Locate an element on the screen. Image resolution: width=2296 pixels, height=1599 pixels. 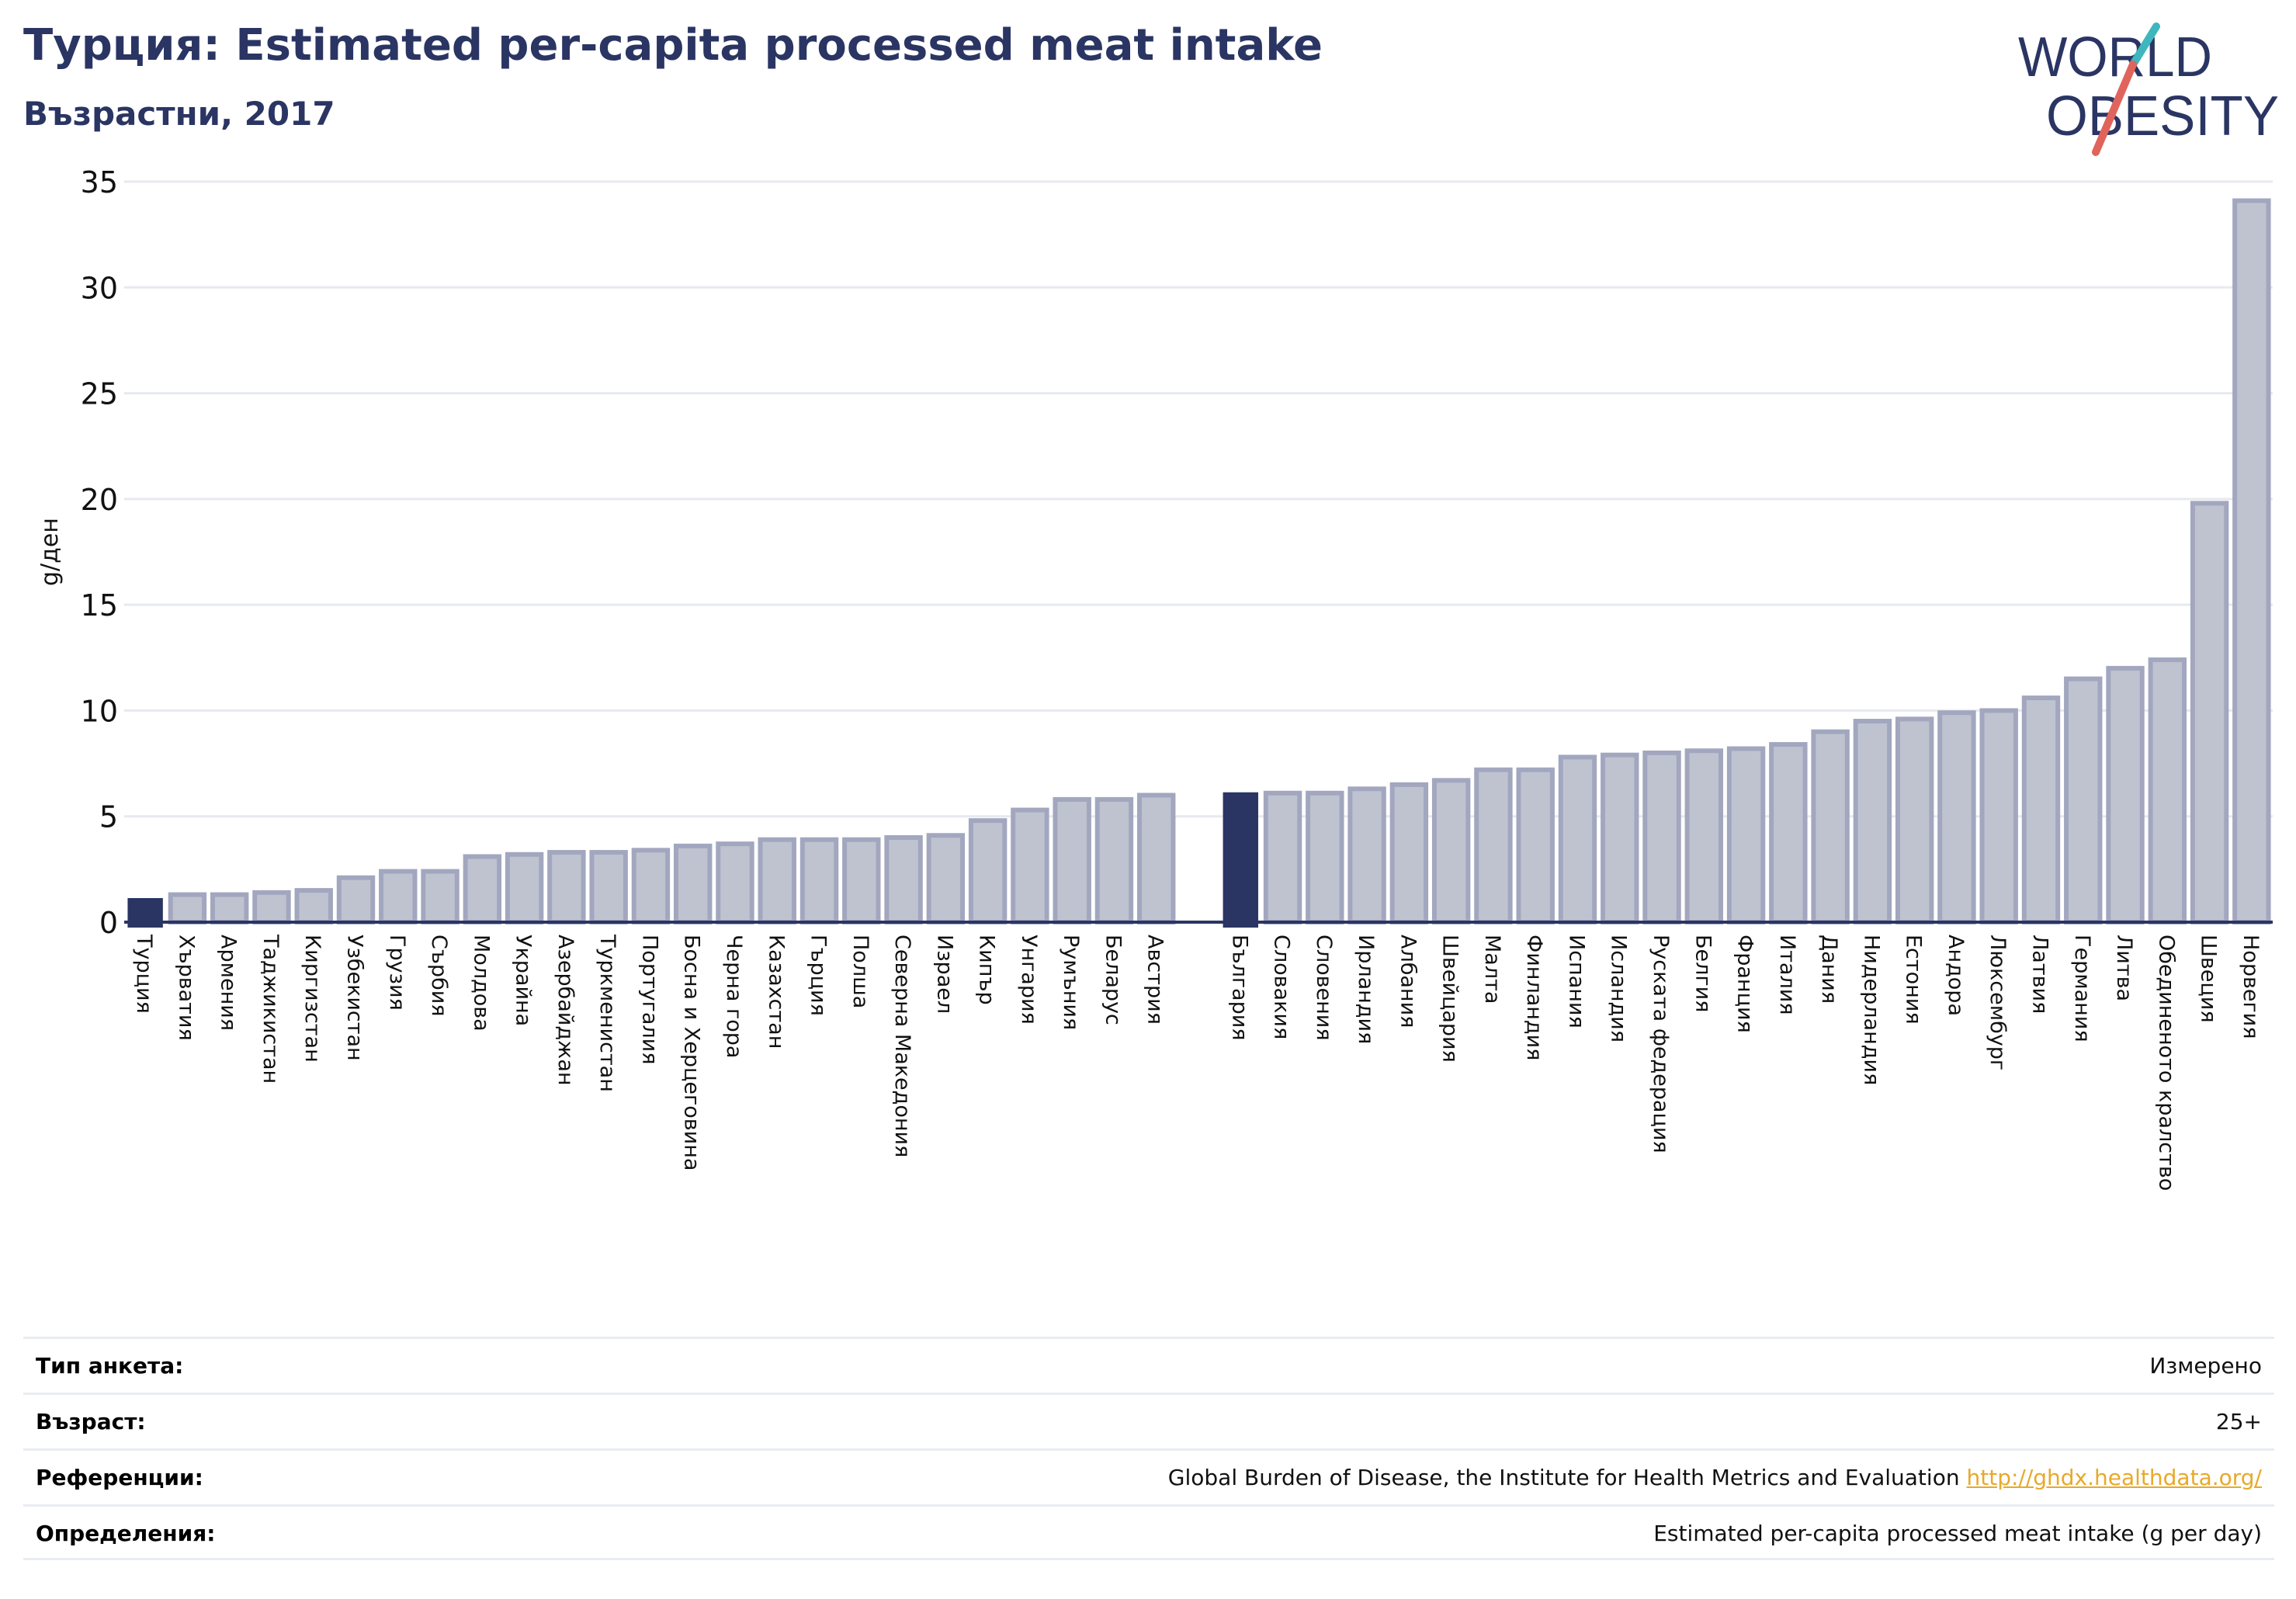
info-row-survey-type: Тип анкета: Измерено is located at coordinates (1148, 1365).